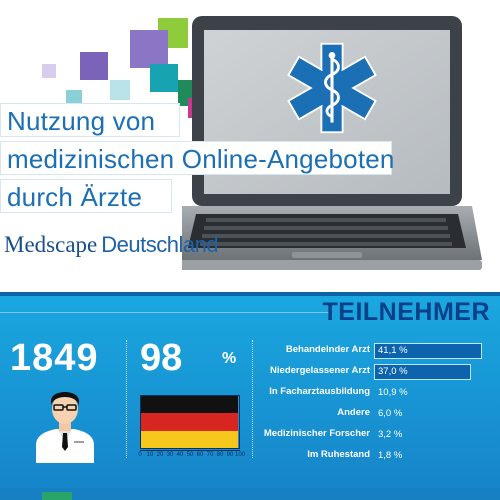 Image resolution: width=500 pixels, height=500 pixels. I want to click on star-of-life-icon, so click(332, 88).